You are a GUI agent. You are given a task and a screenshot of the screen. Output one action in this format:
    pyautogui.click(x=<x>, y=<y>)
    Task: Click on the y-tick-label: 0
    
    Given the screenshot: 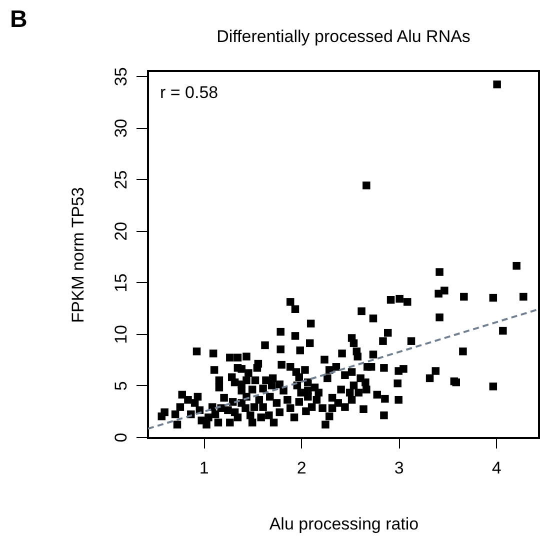 What is the action you would take?
    pyautogui.click(x=121, y=437)
    